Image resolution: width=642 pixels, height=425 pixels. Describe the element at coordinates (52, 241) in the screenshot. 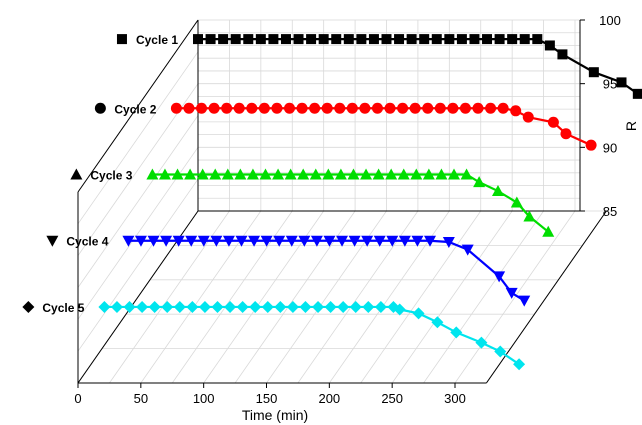

I see `legend-marker` at that location.